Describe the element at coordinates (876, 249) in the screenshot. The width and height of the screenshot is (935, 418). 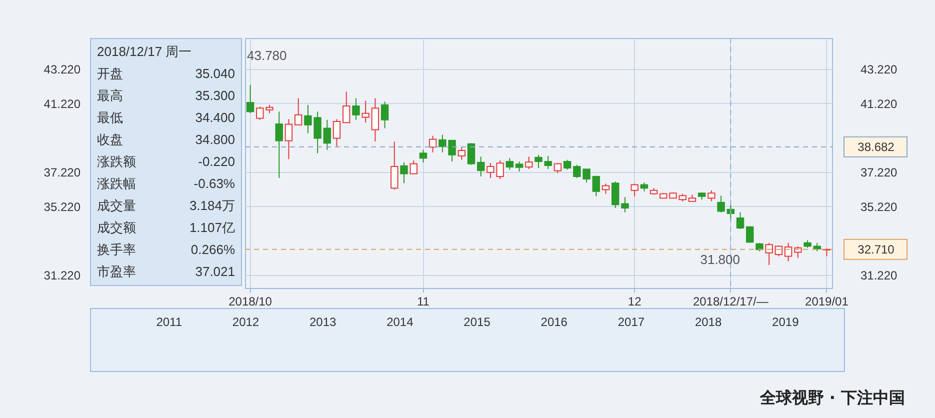
I see `ref-line-label: 32.710` at that location.